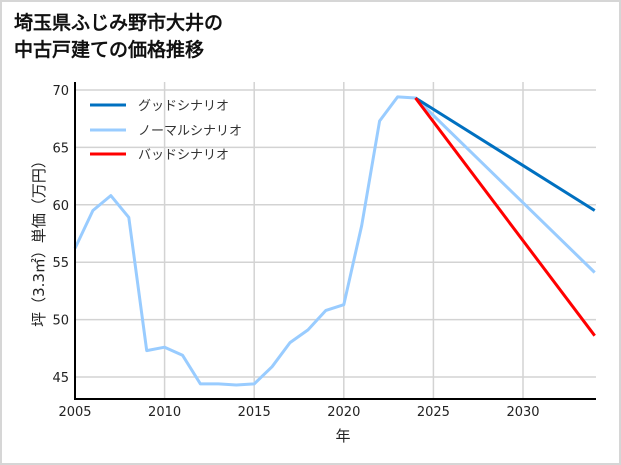 This screenshot has width=621, height=465. What do you see at coordinates (183, 106) in the screenshot?
I see `legend-label-good: グッドシナリオ` at bounding box center [183, 106].